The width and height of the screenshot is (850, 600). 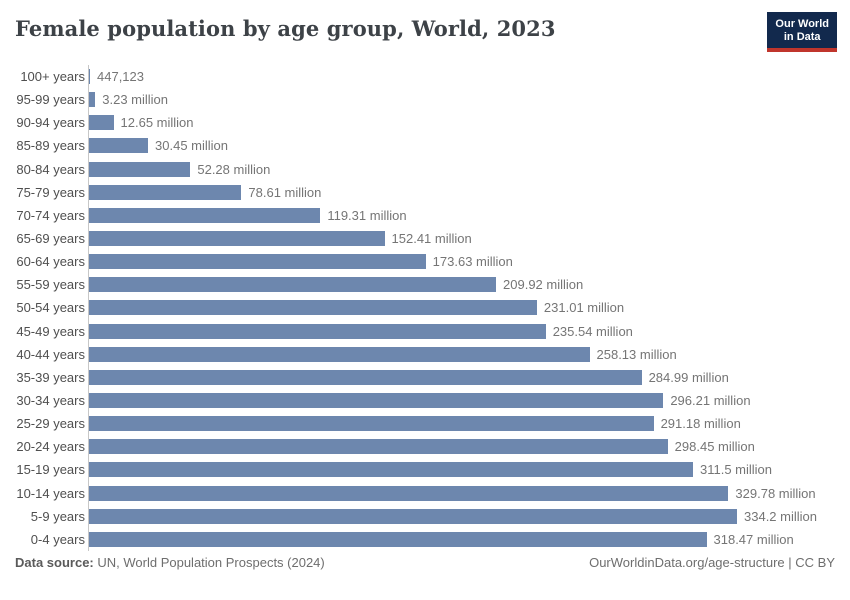 I want to click on plot-area: 284.99 million, so click(x=461, y=377).